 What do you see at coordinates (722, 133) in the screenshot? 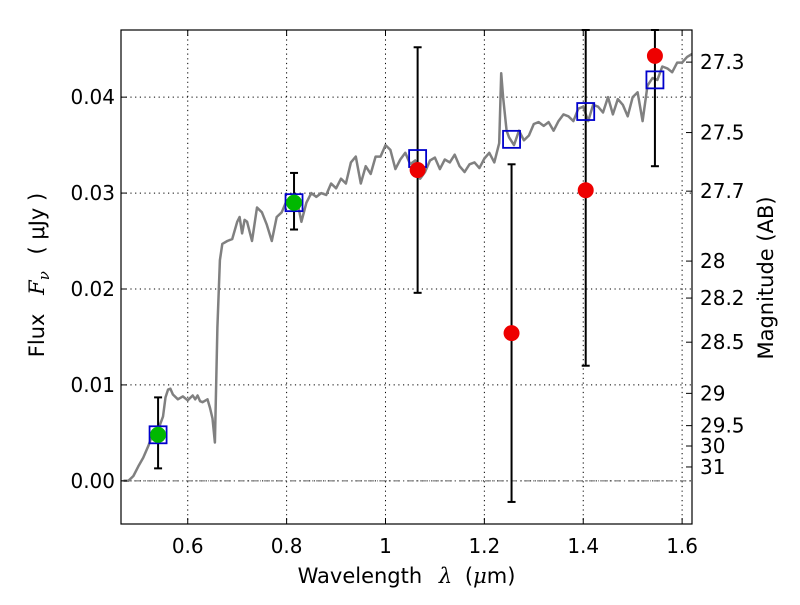
I see `y2-tick-label: 27.5` at bounding box center [722, 133].